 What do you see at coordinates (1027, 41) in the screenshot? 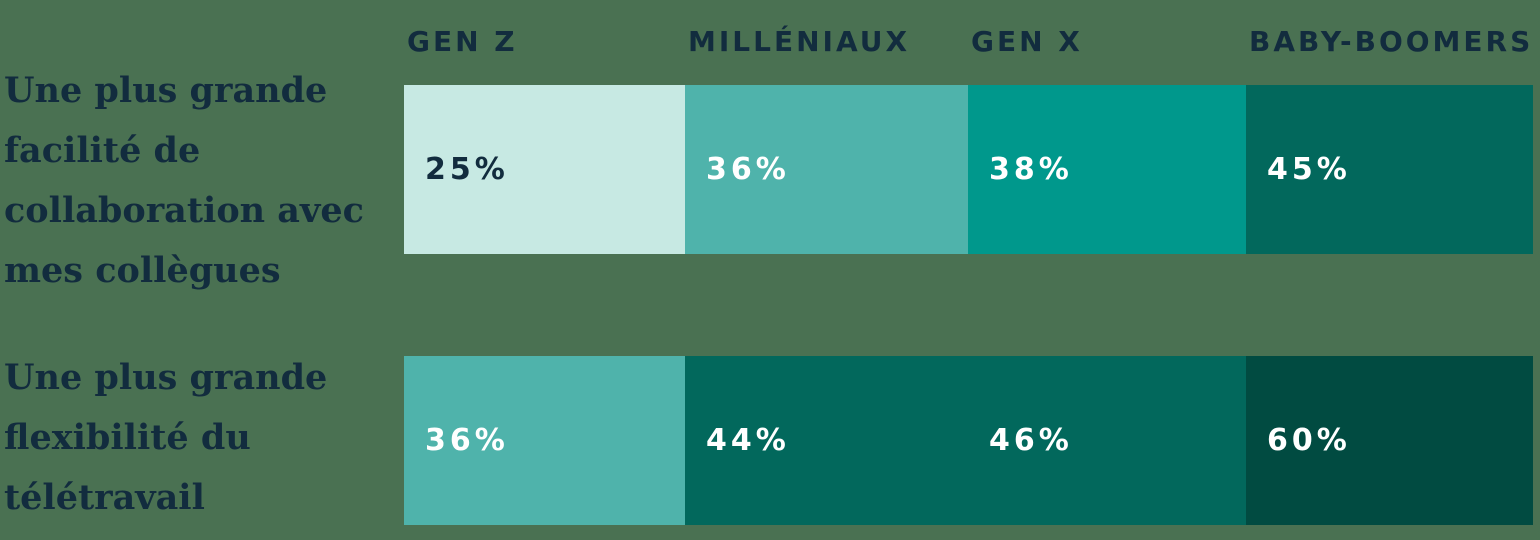
I see `column-header-gen-x: GEN X` at bounding box center [1027, 41].